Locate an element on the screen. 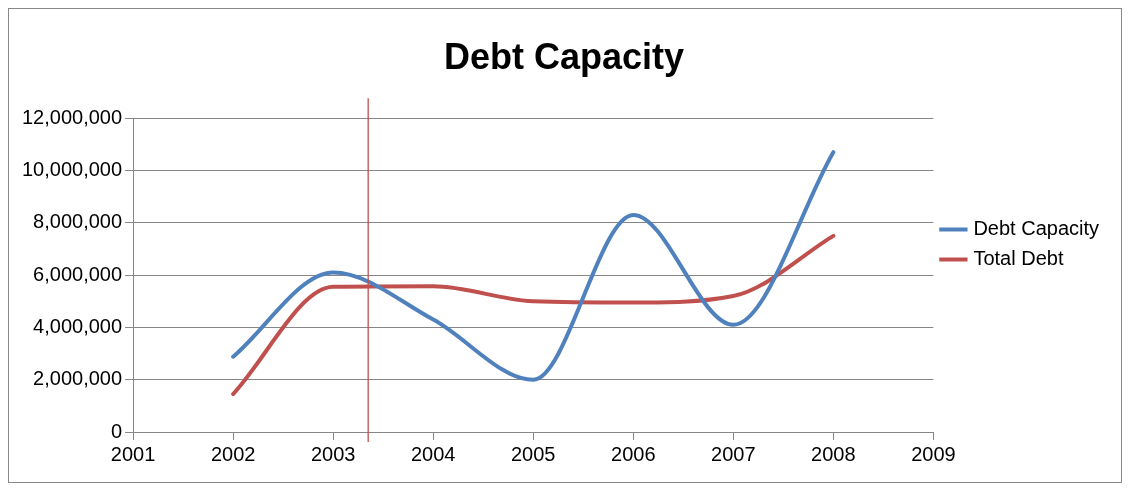 The height and width of the screenshot is (493, 1132). y-tick-label: 10,000,000 is located at coordinates (72, 169).